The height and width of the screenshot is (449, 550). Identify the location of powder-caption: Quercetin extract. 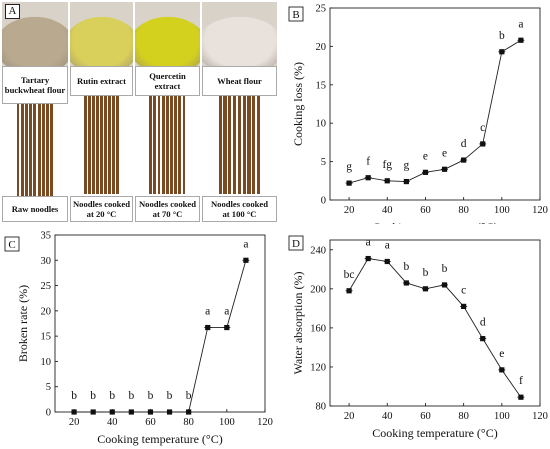
(167, 81).